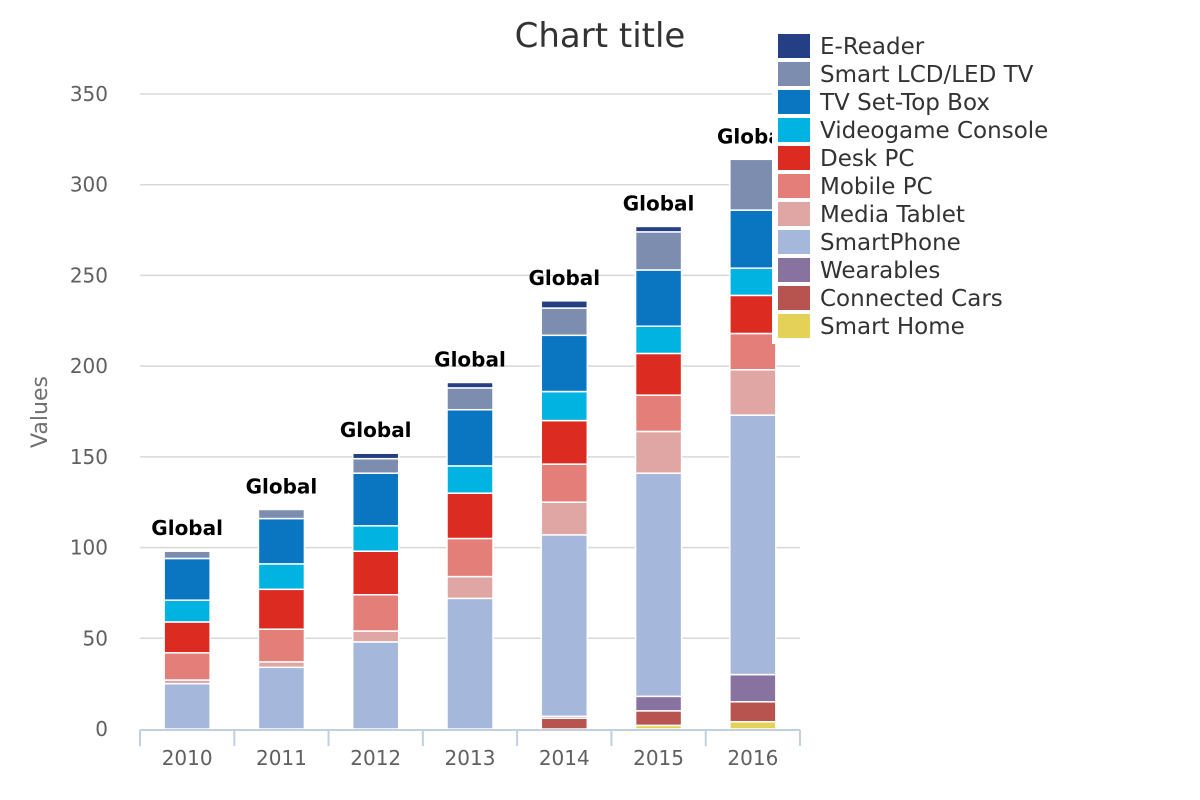  I want to click on legend-item: Wearables, so click(859, 271).